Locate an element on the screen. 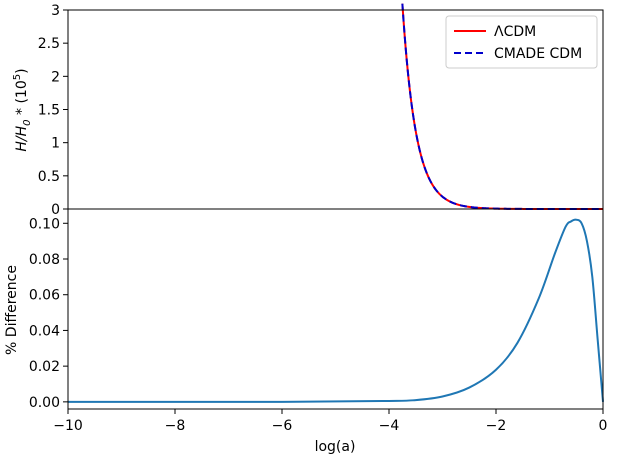 The image size is (622, 457). top-ytick-label: 0.5 is located at coordinates (49, 177).